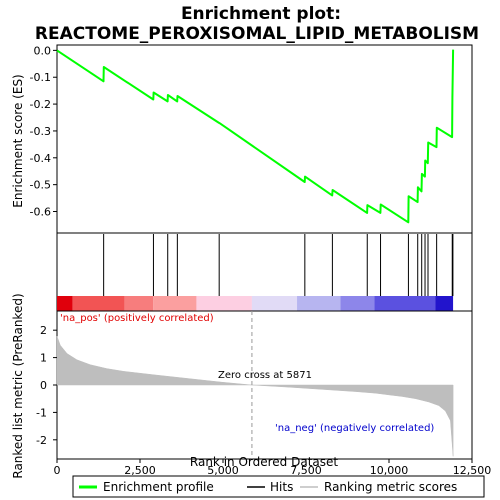 The width and height of the screenshot is (500, 500). Describe the element at coordinates (57, 470) in the screenshot. I see `x-tick-label: 0` at that location.